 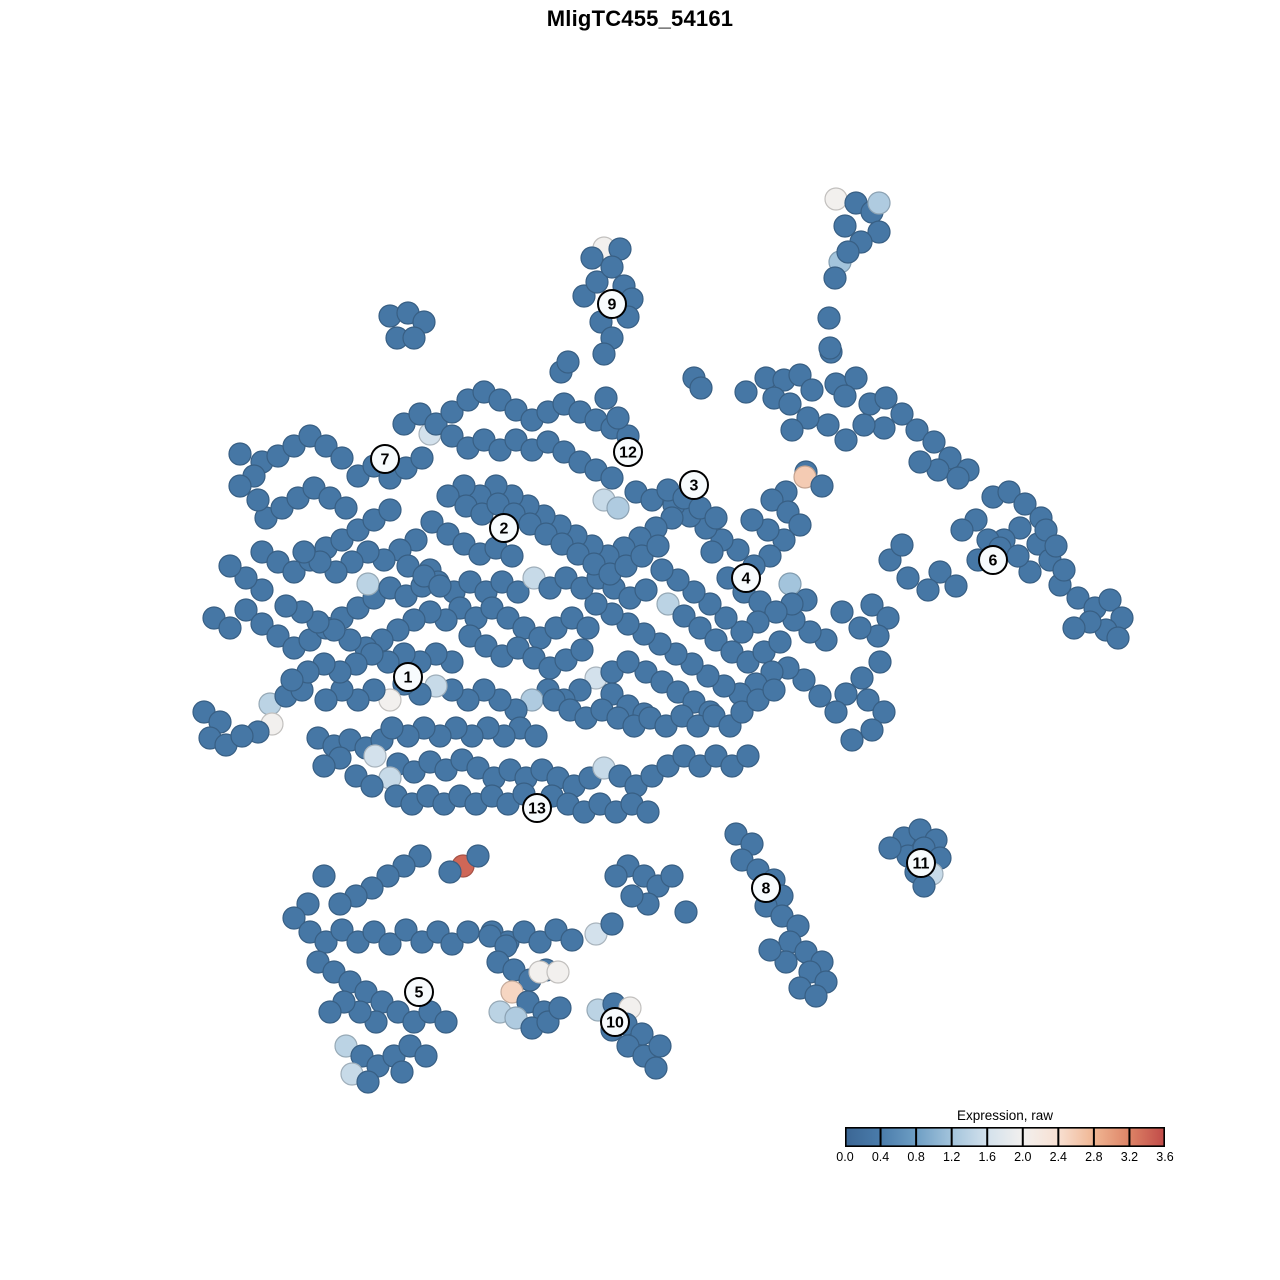 I want to click on cluster-label-badge, so click(x=993, y=560).